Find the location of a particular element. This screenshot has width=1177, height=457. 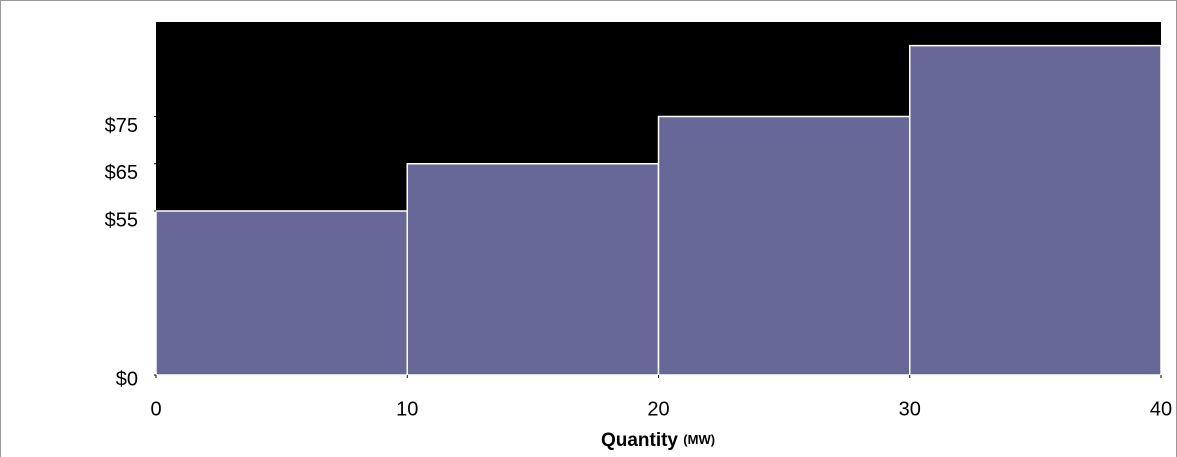

x-tick-label: 0 is located at coordinates (155, 409).